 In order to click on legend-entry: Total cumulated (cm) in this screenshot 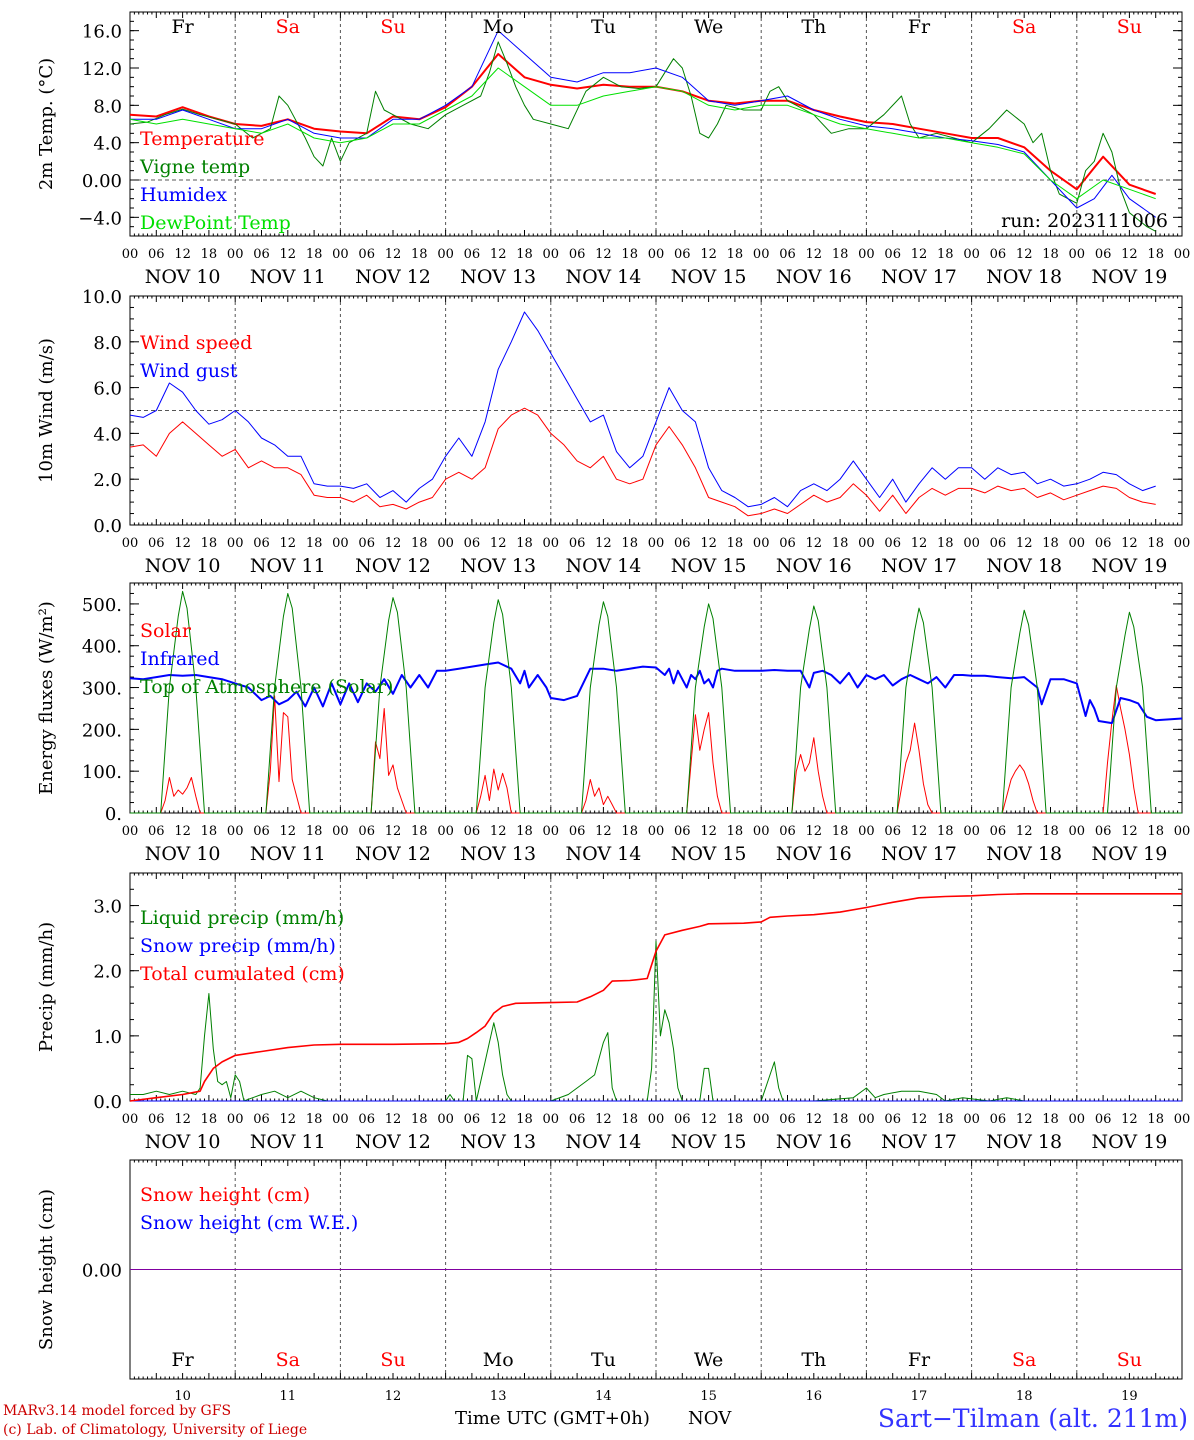, I will do `click(242, 974)`.